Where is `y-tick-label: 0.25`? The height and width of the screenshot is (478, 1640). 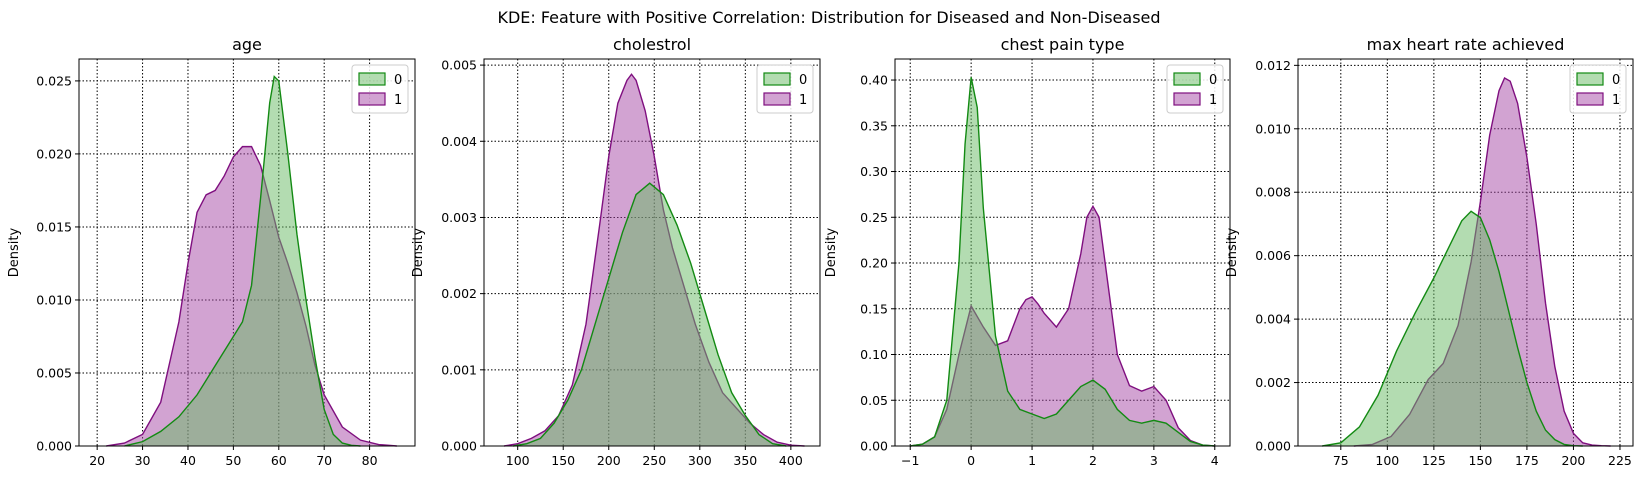 y-tick-label: 0.25 is located at coordinates (874, 217).